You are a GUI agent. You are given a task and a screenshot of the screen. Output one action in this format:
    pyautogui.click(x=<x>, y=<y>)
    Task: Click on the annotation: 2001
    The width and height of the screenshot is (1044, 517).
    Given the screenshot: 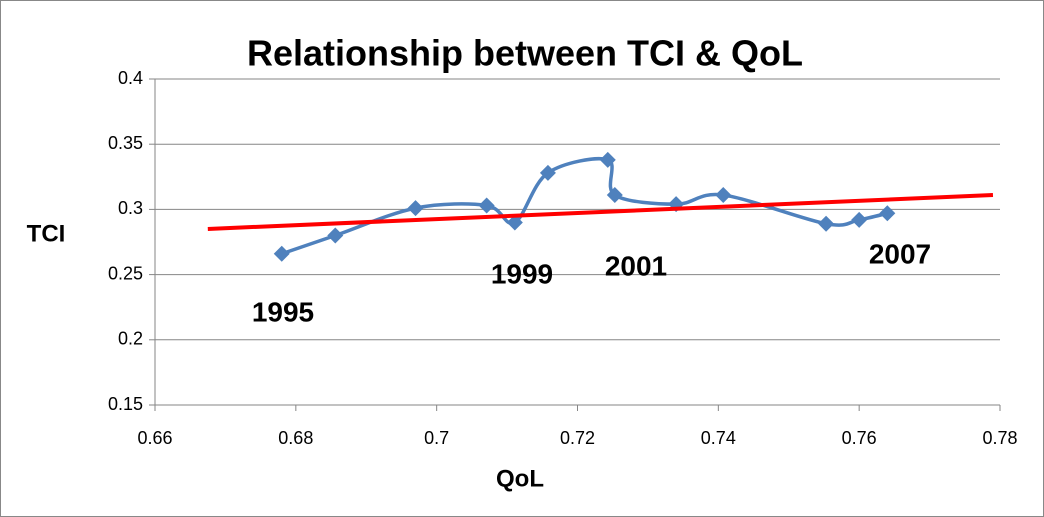 What is the action you would take?
    pyautogui.click(x=636, y=265)
    